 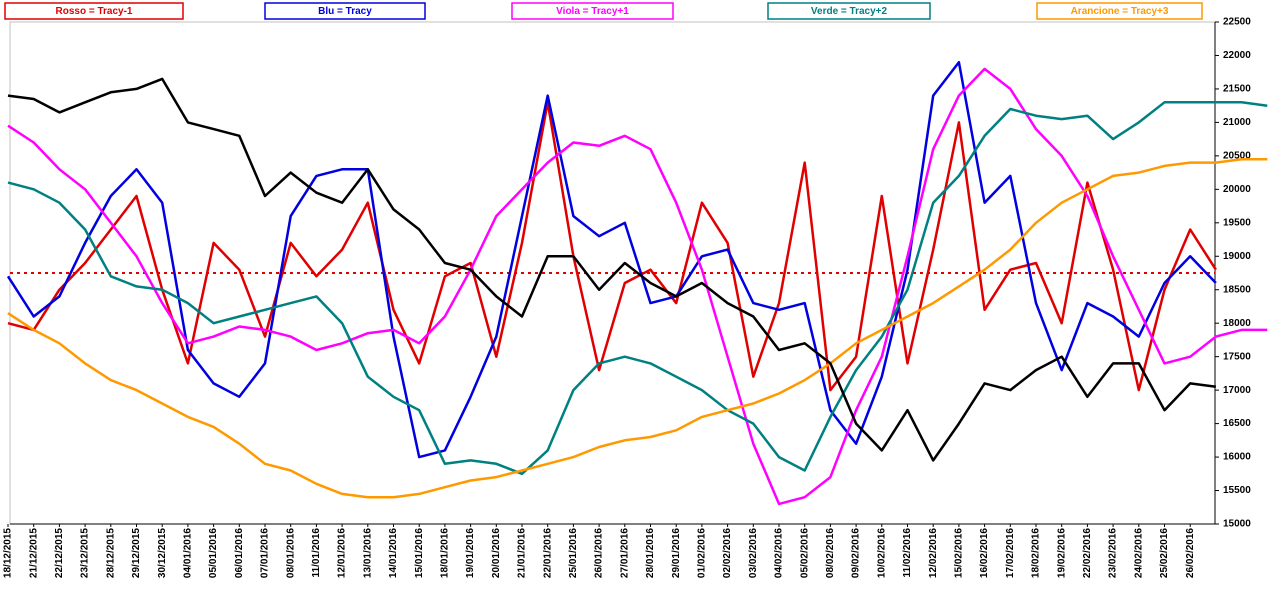 What do you see at coordinates (881, 553) in the screenshot?
I see `x-tick-label: 10/02/2016` at bounding box center [881, 553].